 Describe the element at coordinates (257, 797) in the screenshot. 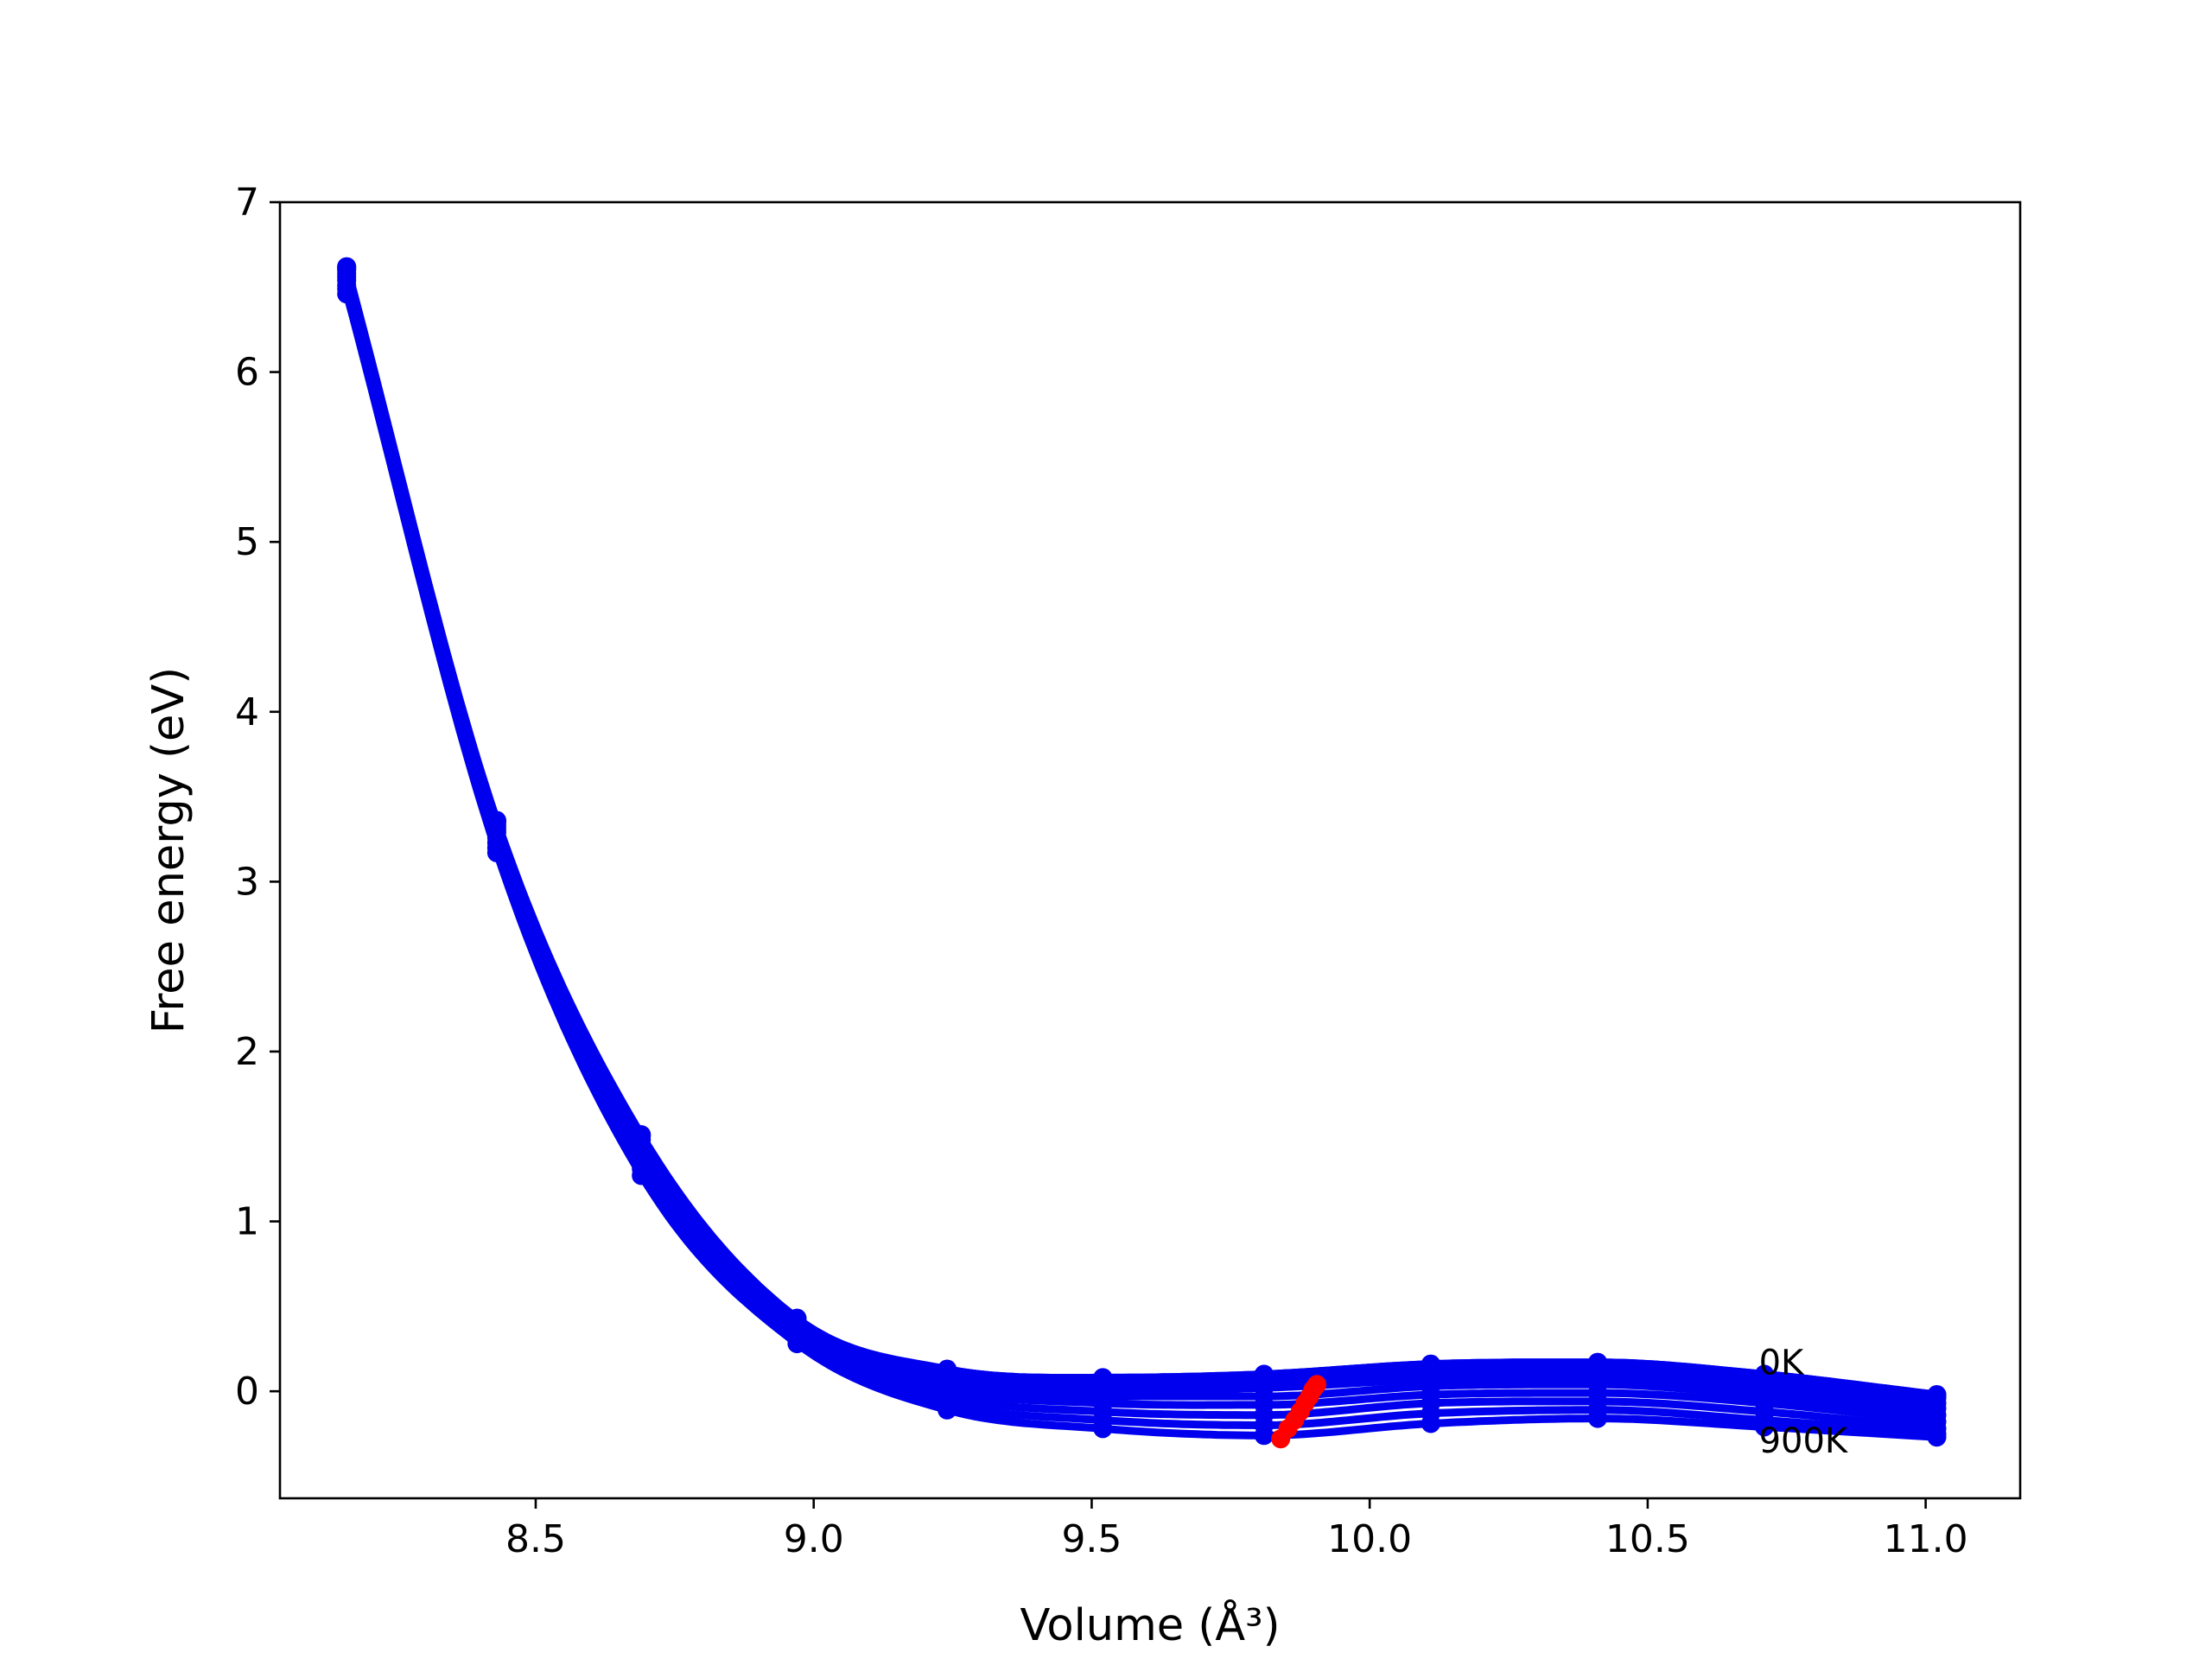

I see `y-axis: 0 1 2 3 4 5 6 7` at that location.